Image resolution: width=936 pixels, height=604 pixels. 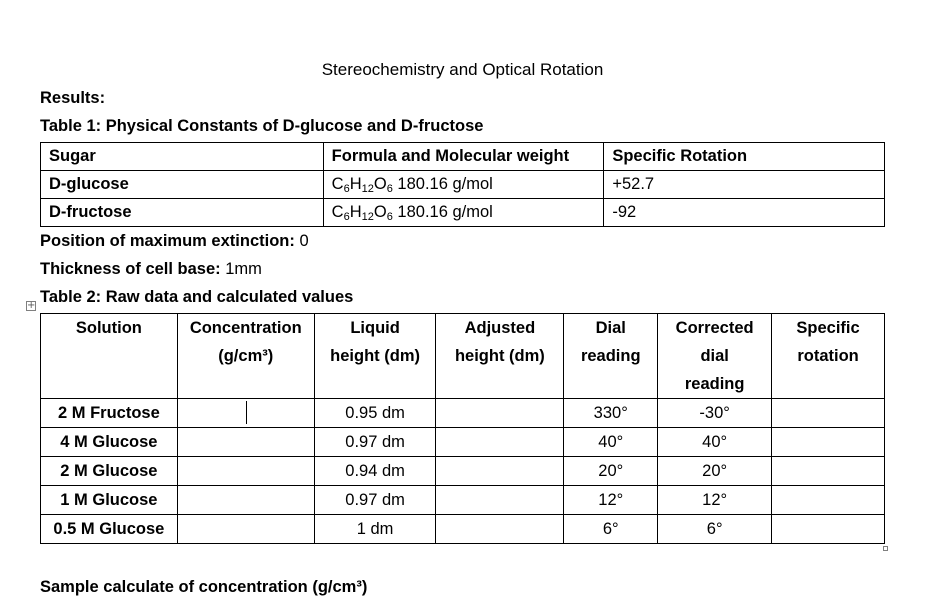 I want to click on sugar-name-cell: D-glucose, so click(x=182, y=184).